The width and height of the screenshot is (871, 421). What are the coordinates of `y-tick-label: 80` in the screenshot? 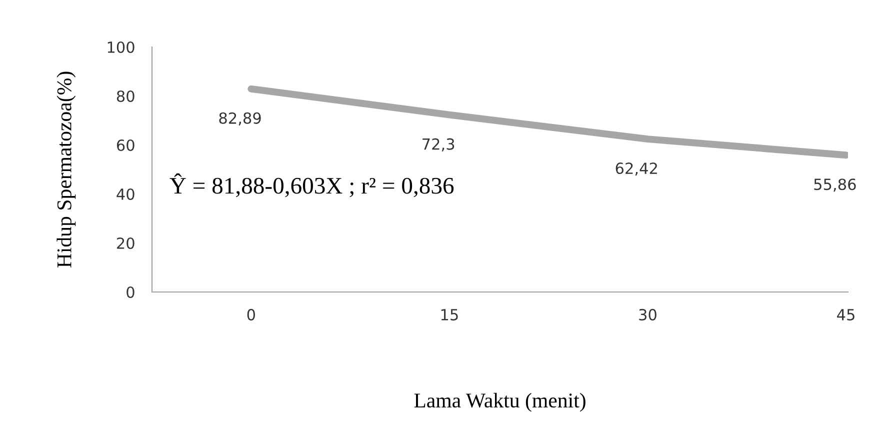 It's located at (125, 96).